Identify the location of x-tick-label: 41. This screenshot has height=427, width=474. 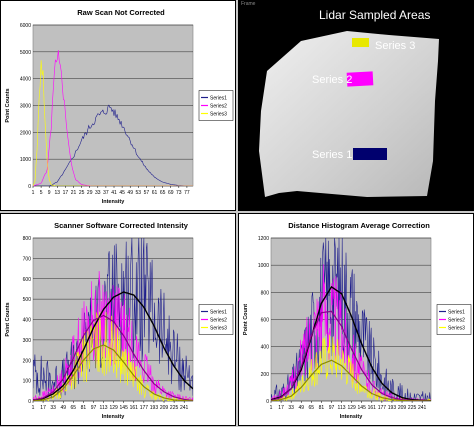
(114, 193).